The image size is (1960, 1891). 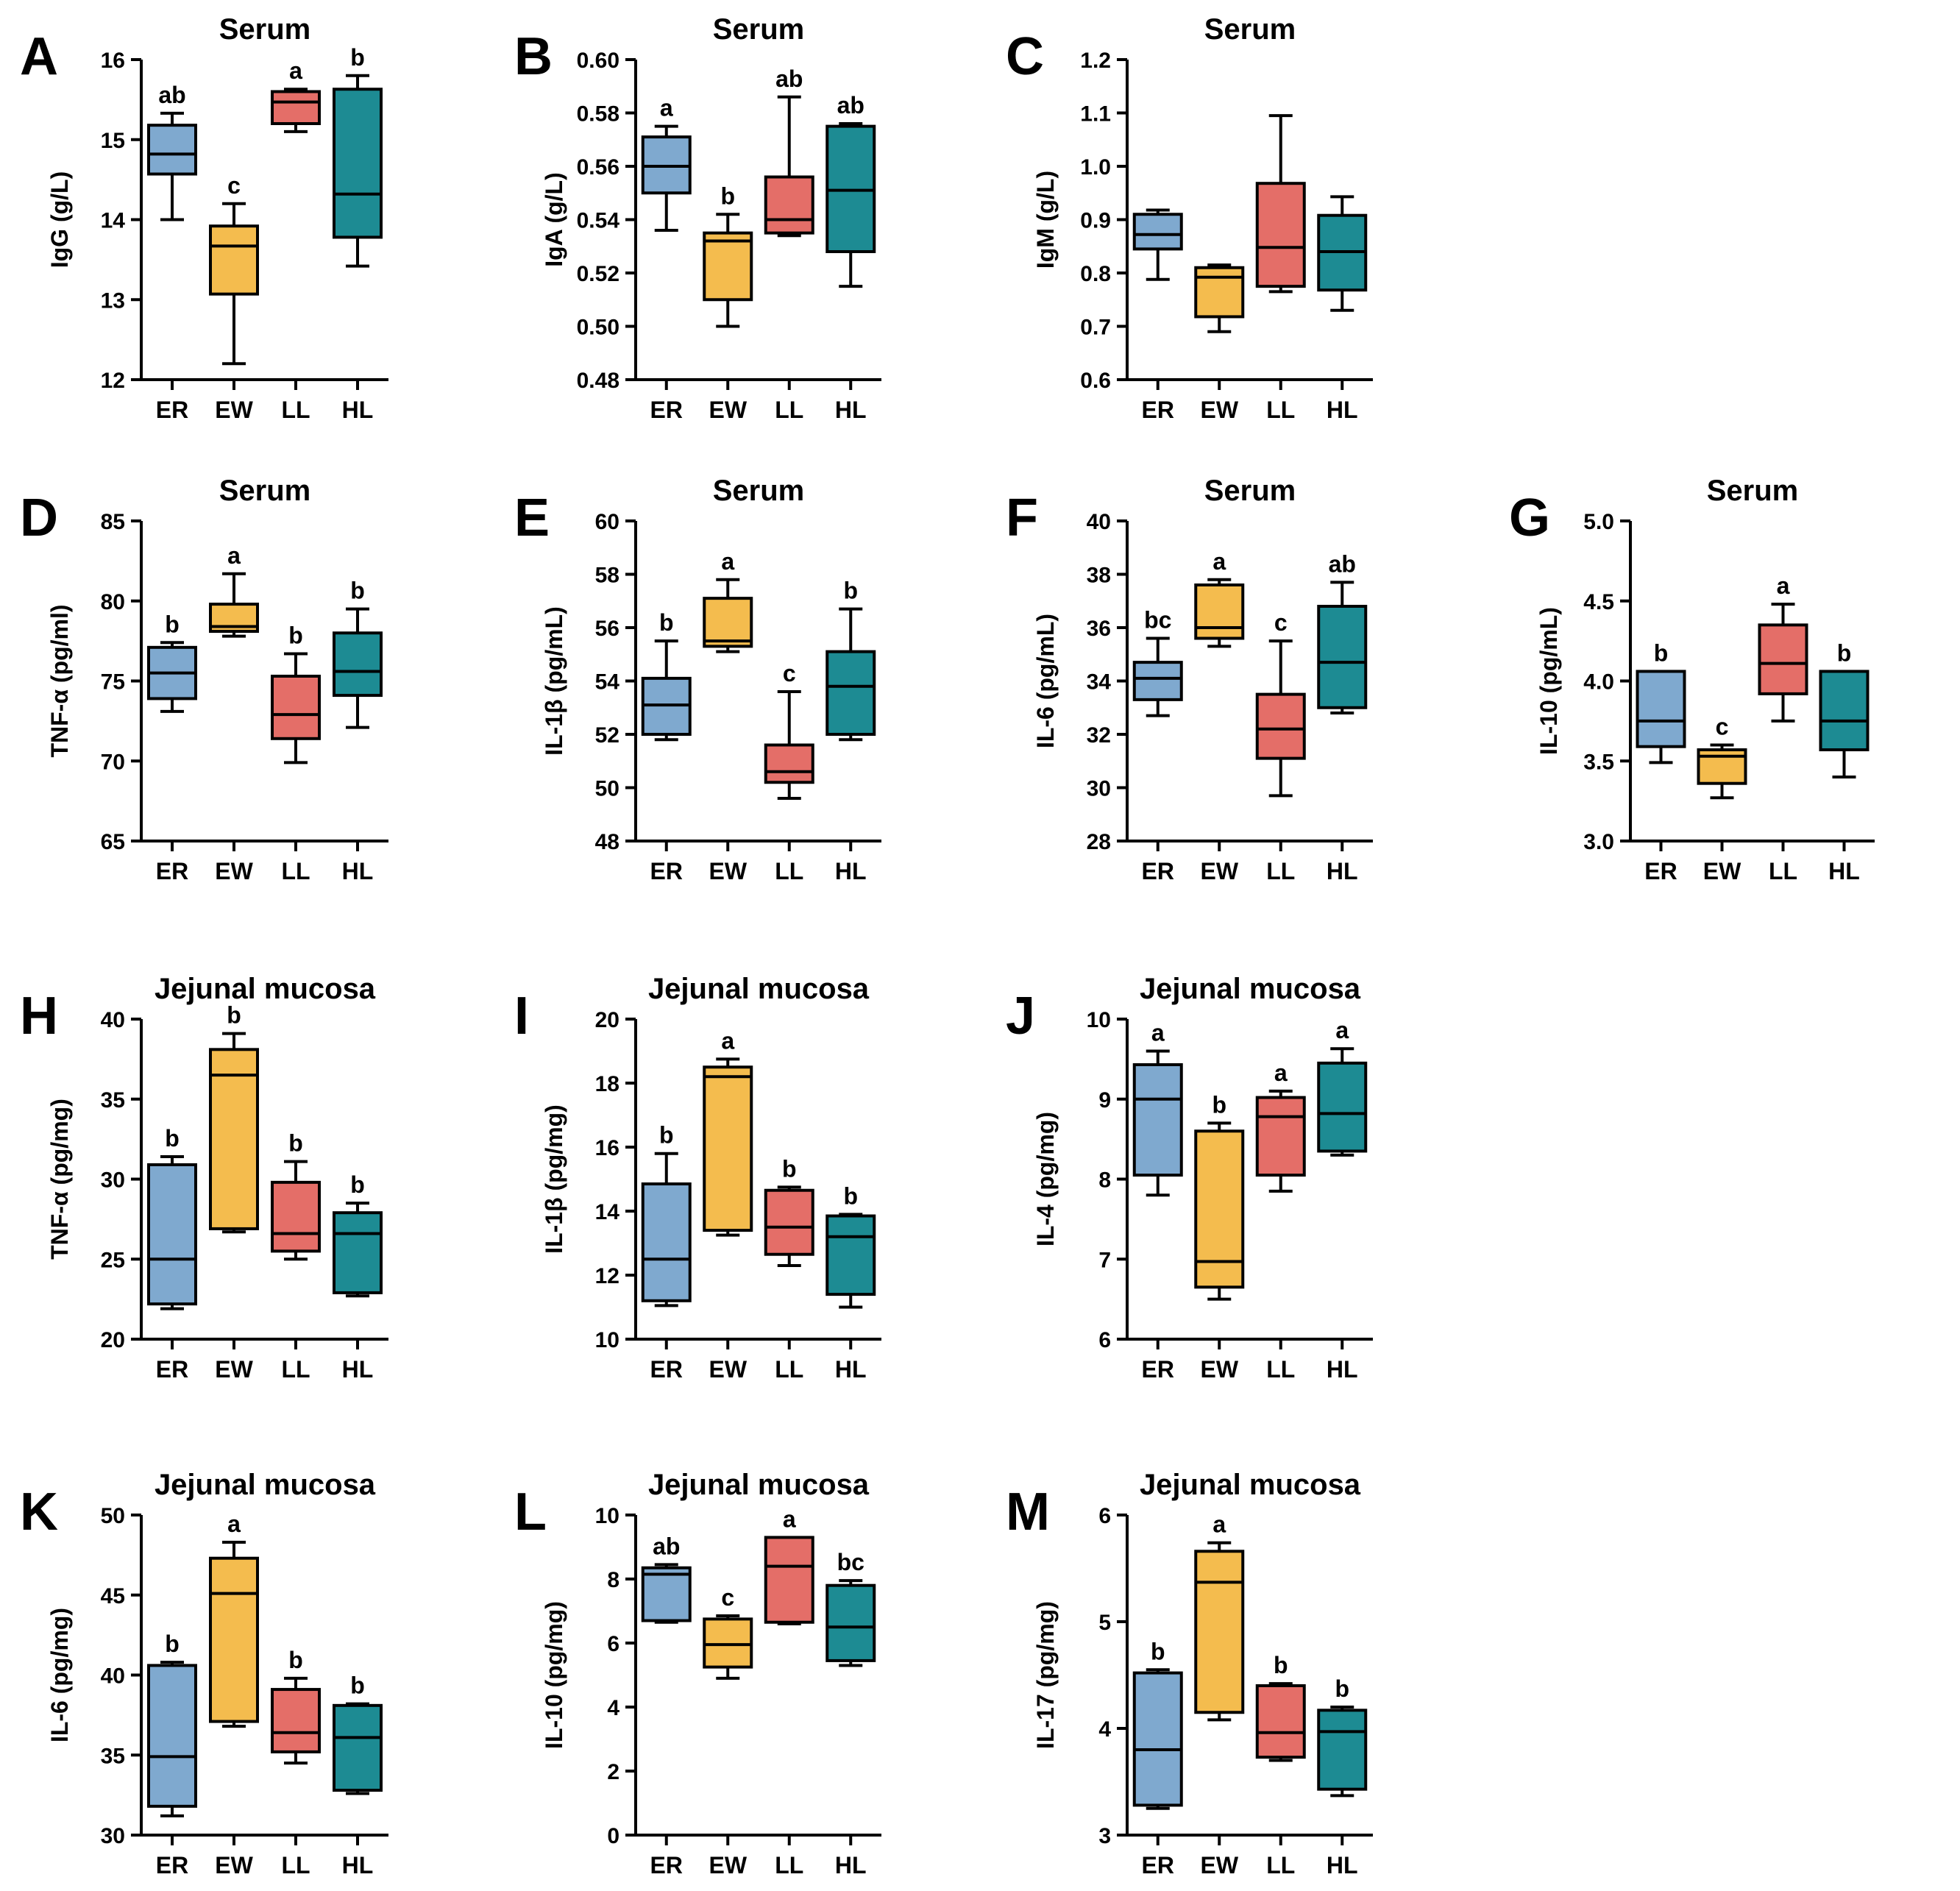 I want to click on y-tick-label-l-1: 2, so click(x=613, y=1772).